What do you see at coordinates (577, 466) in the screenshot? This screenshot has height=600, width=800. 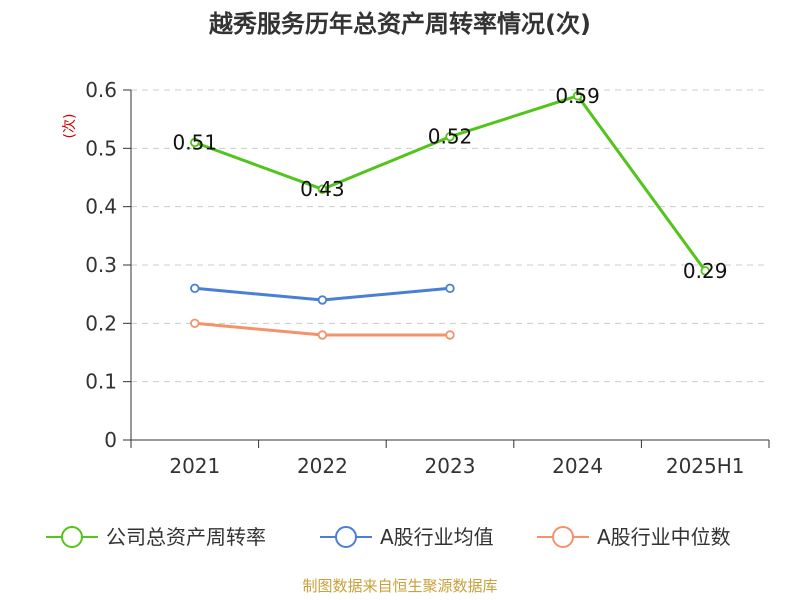 I see `x-tick-label: 2024` at bounding box center [577, 466].